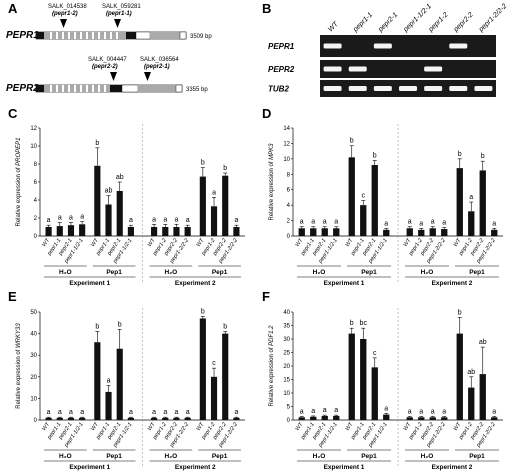 Image resolution: width=510 pixels, height=474 pixels. Describe the element at coordinates (33, 356) in the screenshot. I see `y-tick-label: 30` at that location.